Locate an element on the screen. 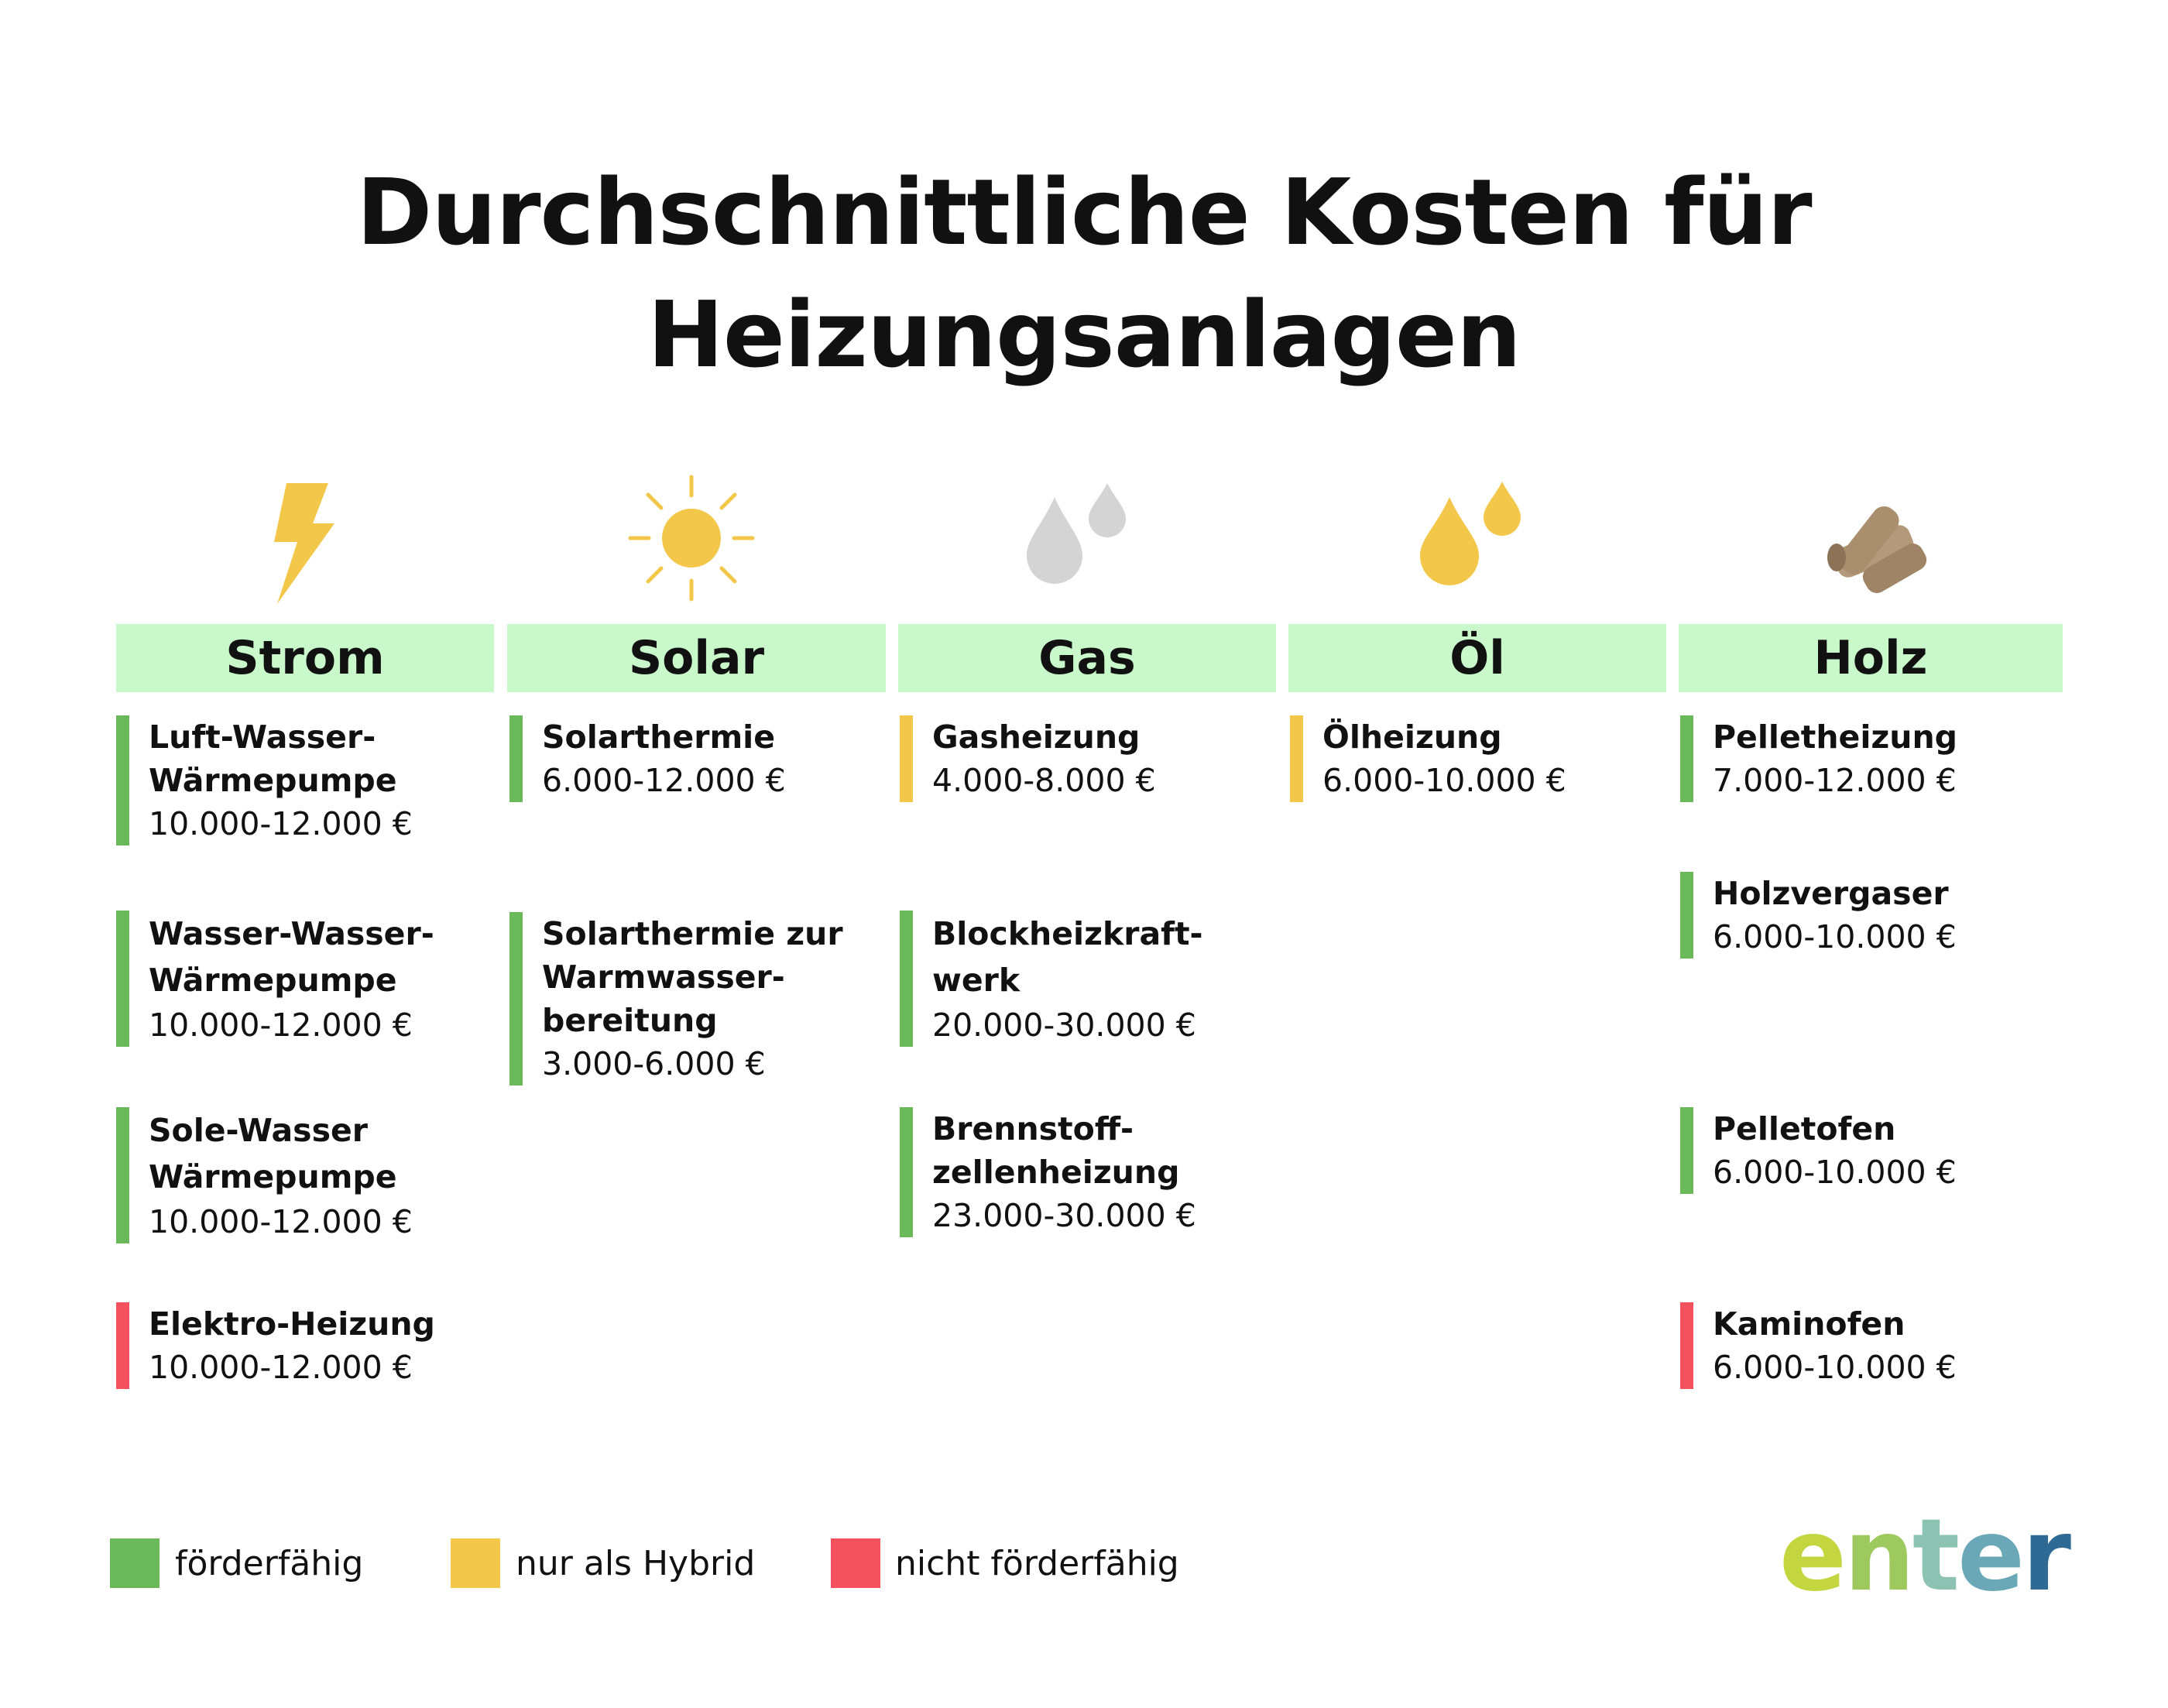 The height and width of the screenshot is (1708, 2168). heating-item-holzvergaser: Holzvergaser 6.000-10.000 € is located at coordinates (1819, 915).